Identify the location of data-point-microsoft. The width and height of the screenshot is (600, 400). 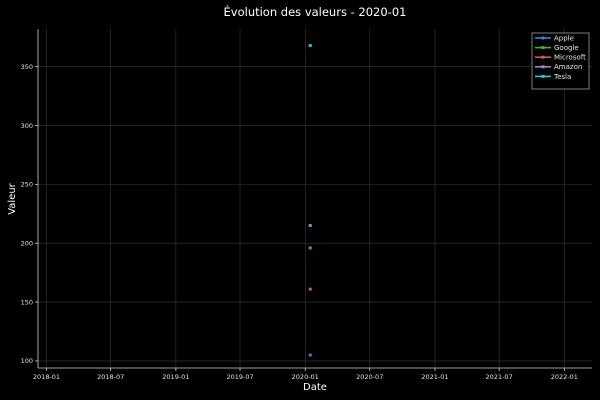
(310, 289).